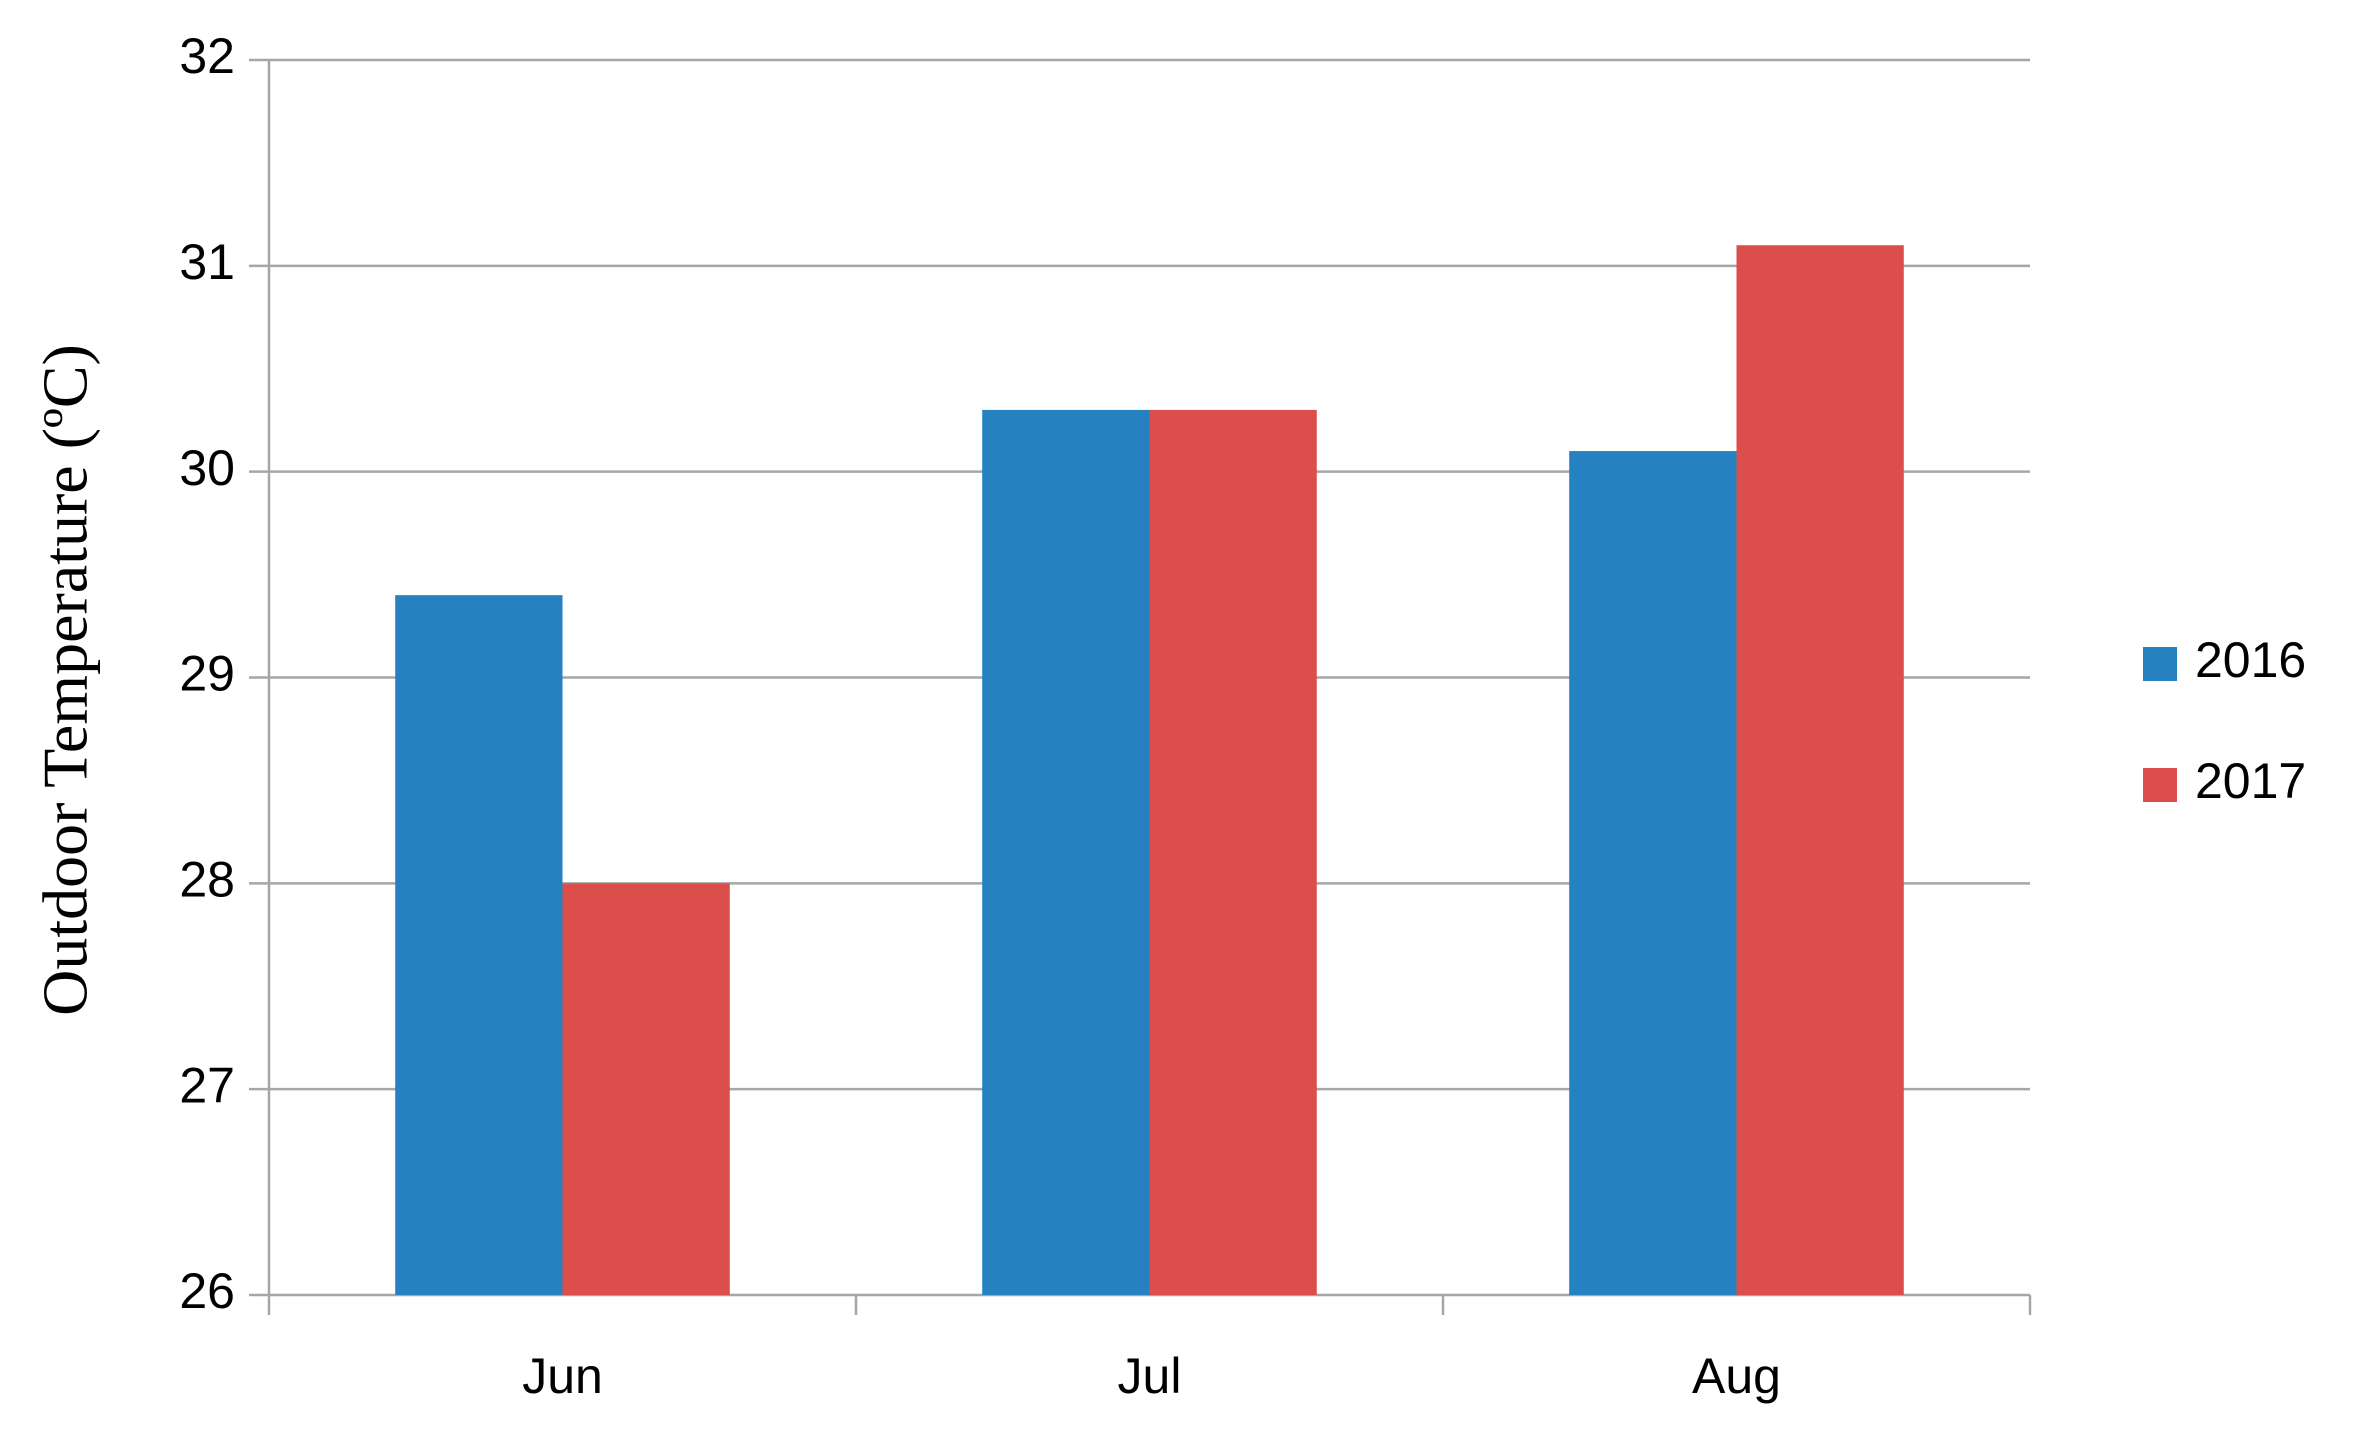 The width and height of the screenshot is (2366, 1435). Describe the element at coordinates (207, 468) in the screenshot. I see `y-tick-label: 30` at that location.